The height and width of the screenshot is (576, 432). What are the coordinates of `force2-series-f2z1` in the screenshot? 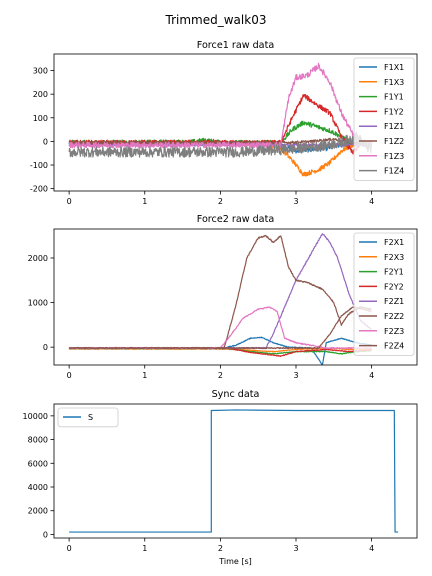 It's located at (220, 291).